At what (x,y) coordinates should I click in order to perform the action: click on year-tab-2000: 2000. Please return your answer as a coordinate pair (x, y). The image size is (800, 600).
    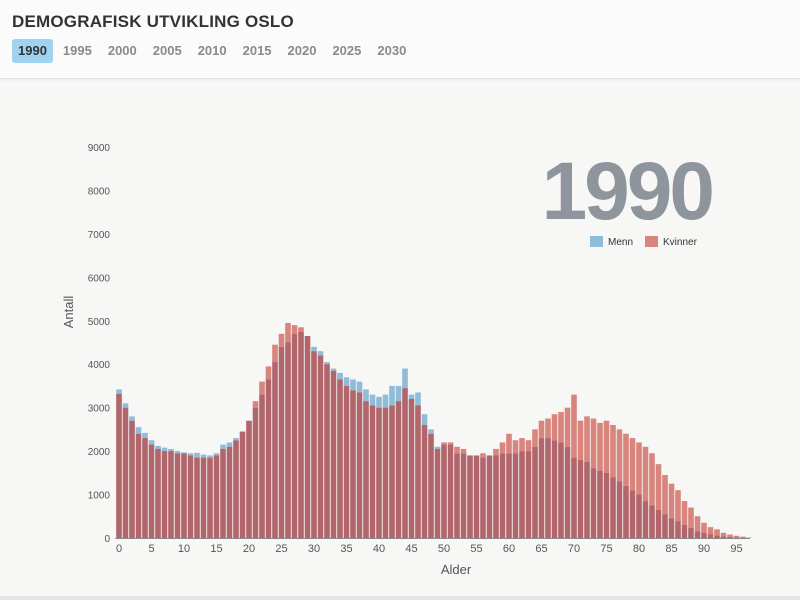
    Looking at the image, I should click on (122, 50).